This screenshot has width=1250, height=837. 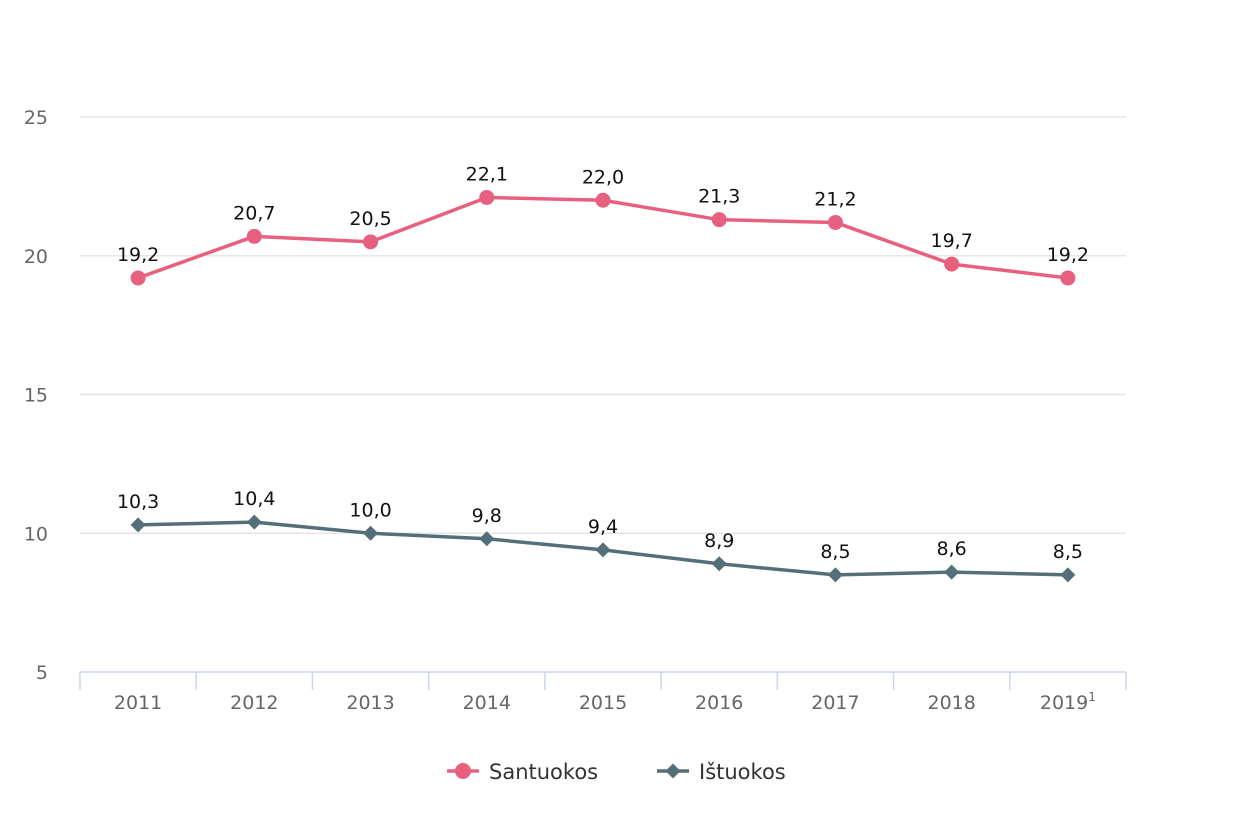 I want to click on legend-item-santuokos: Santuokos, so click(x=522, y=772).